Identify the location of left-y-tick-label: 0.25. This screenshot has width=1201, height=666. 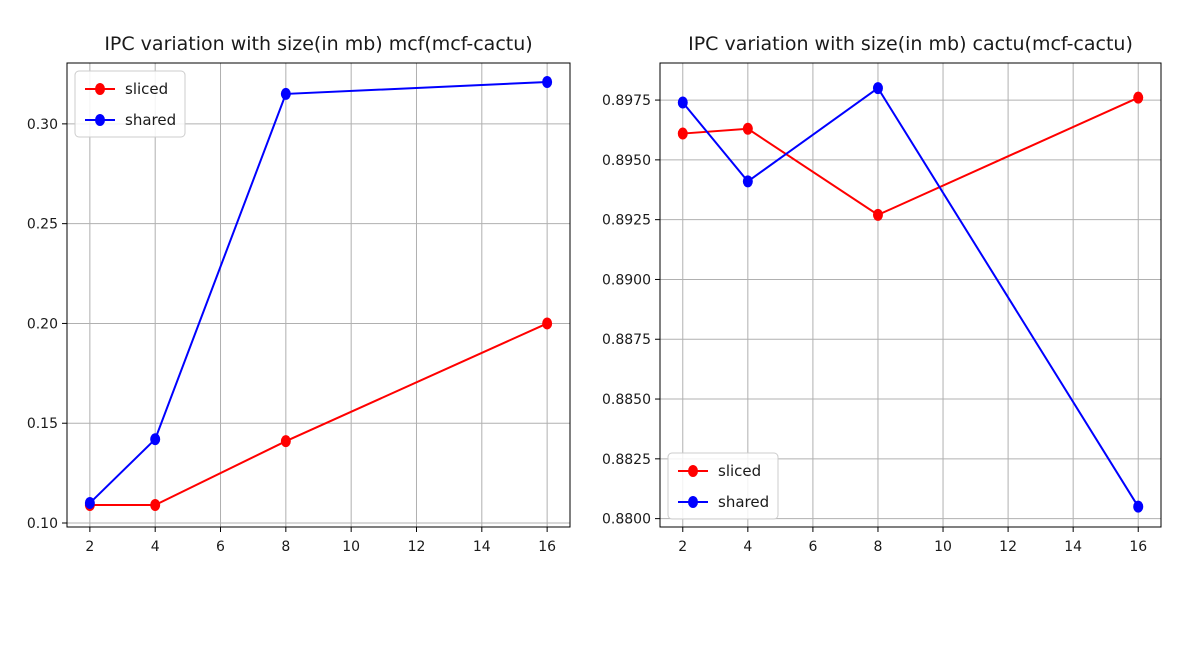
(42, 225).